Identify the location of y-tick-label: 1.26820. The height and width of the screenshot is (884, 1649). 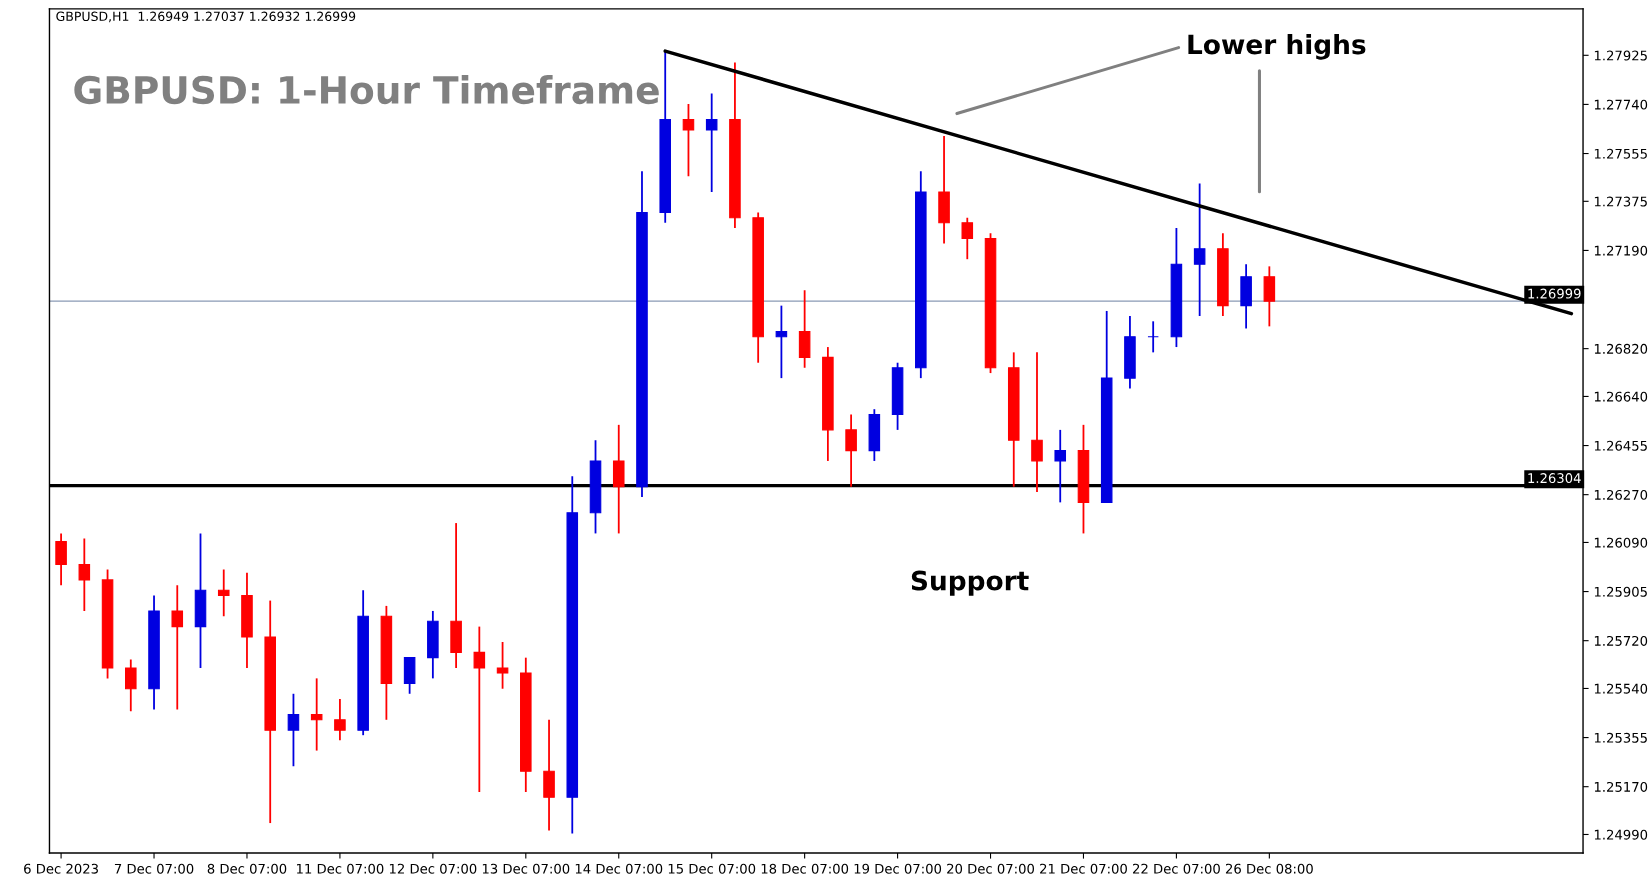
(1621, 348).